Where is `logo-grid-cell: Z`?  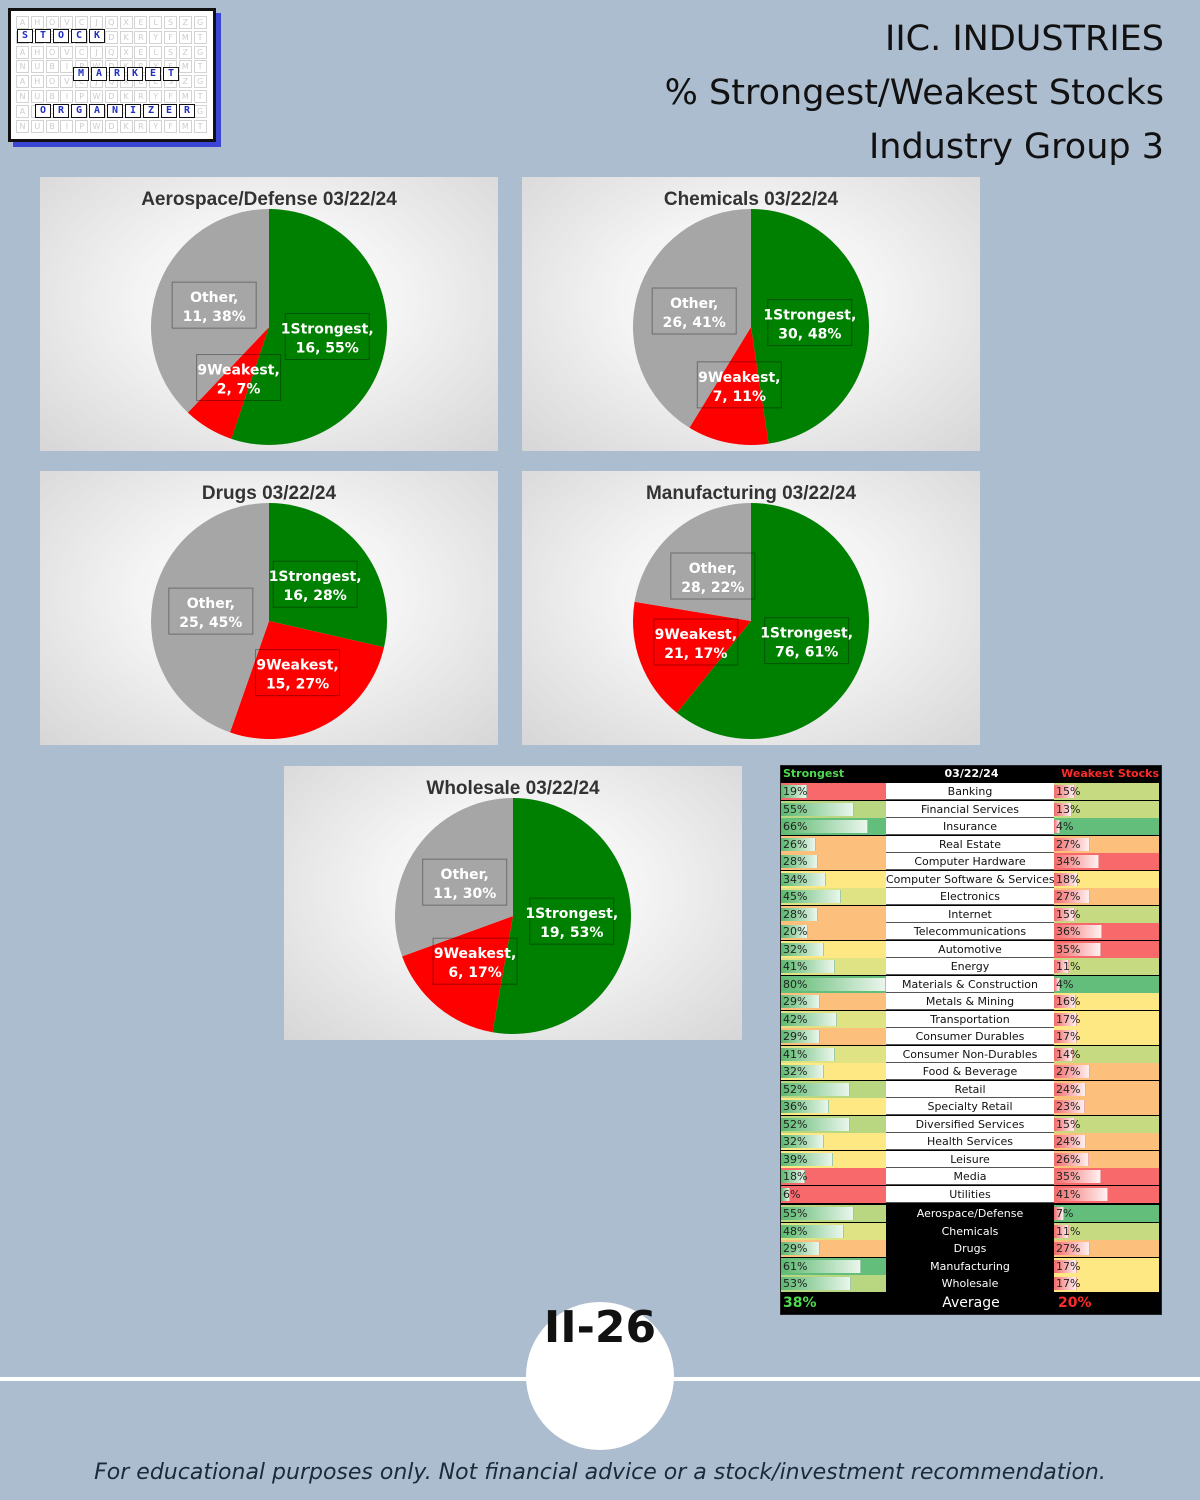
logo-grid-cell: Z is located at coordinates (185, 52).